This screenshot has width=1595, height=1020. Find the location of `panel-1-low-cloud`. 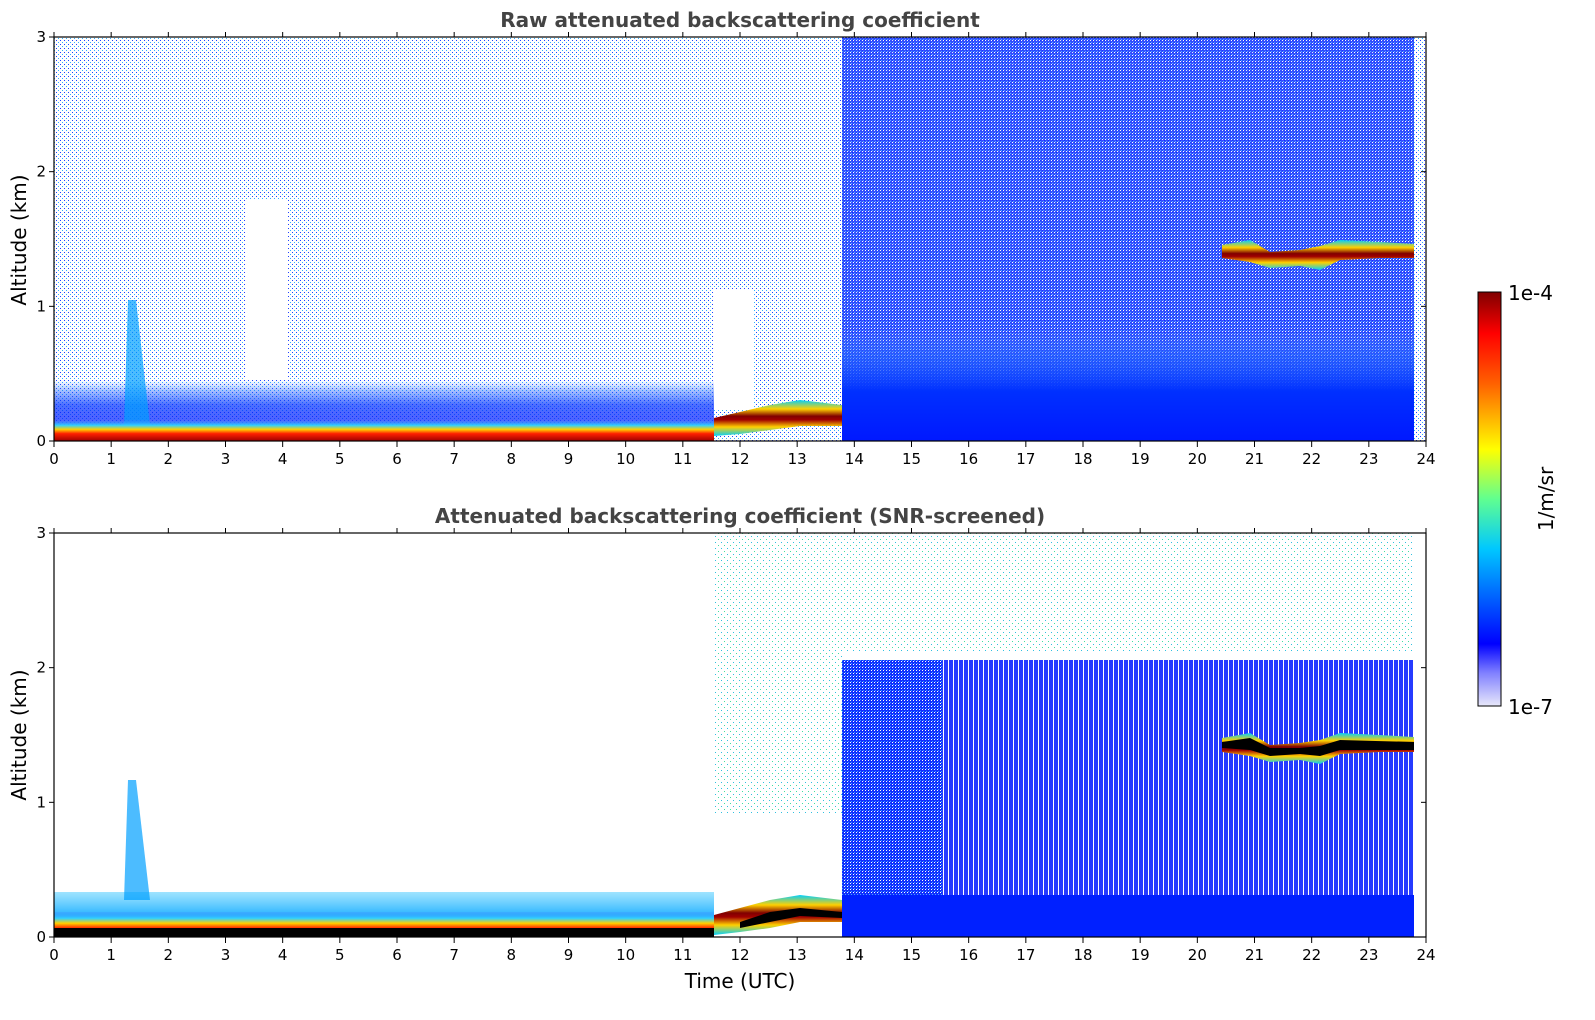

panel-1-low-cloud is located at coordinates (778, 418).